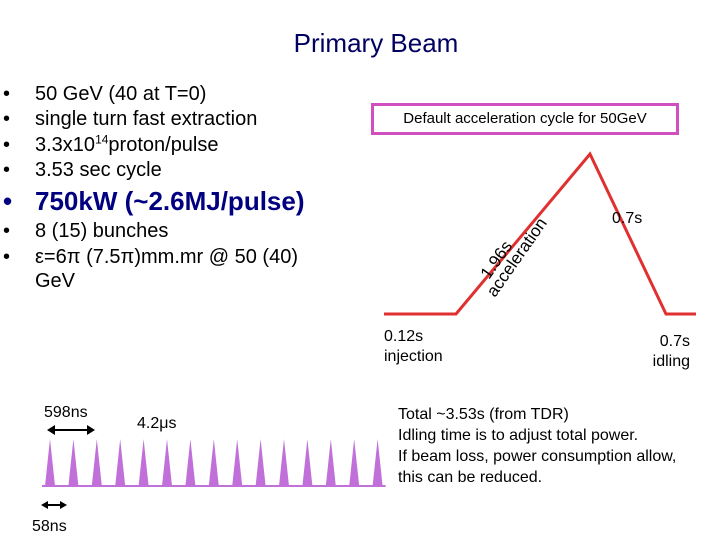 The height and width of the screenshot is (540, 720). I want to click on injection-word: injection, so click(413, 356).